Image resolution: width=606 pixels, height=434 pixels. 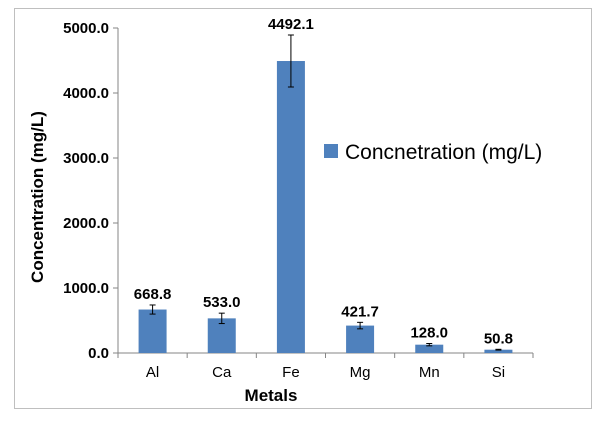 What do you see at coordinates (291, 24) in the screenshot?
I see `data-label: 4492.1` at bounding box center [291, 24].